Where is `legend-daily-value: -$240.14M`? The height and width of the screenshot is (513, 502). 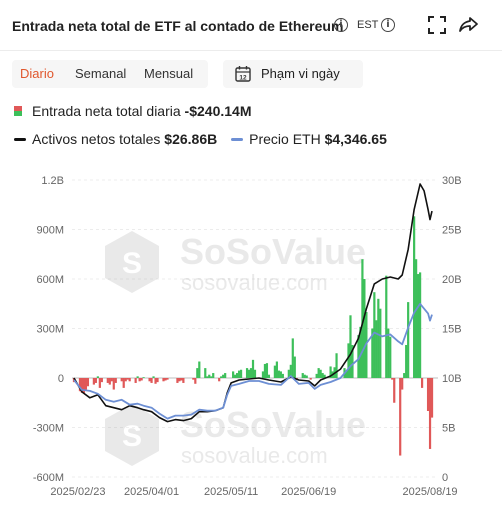 legend-daily-value: -$240.14M is located at coordinates (218, 111).